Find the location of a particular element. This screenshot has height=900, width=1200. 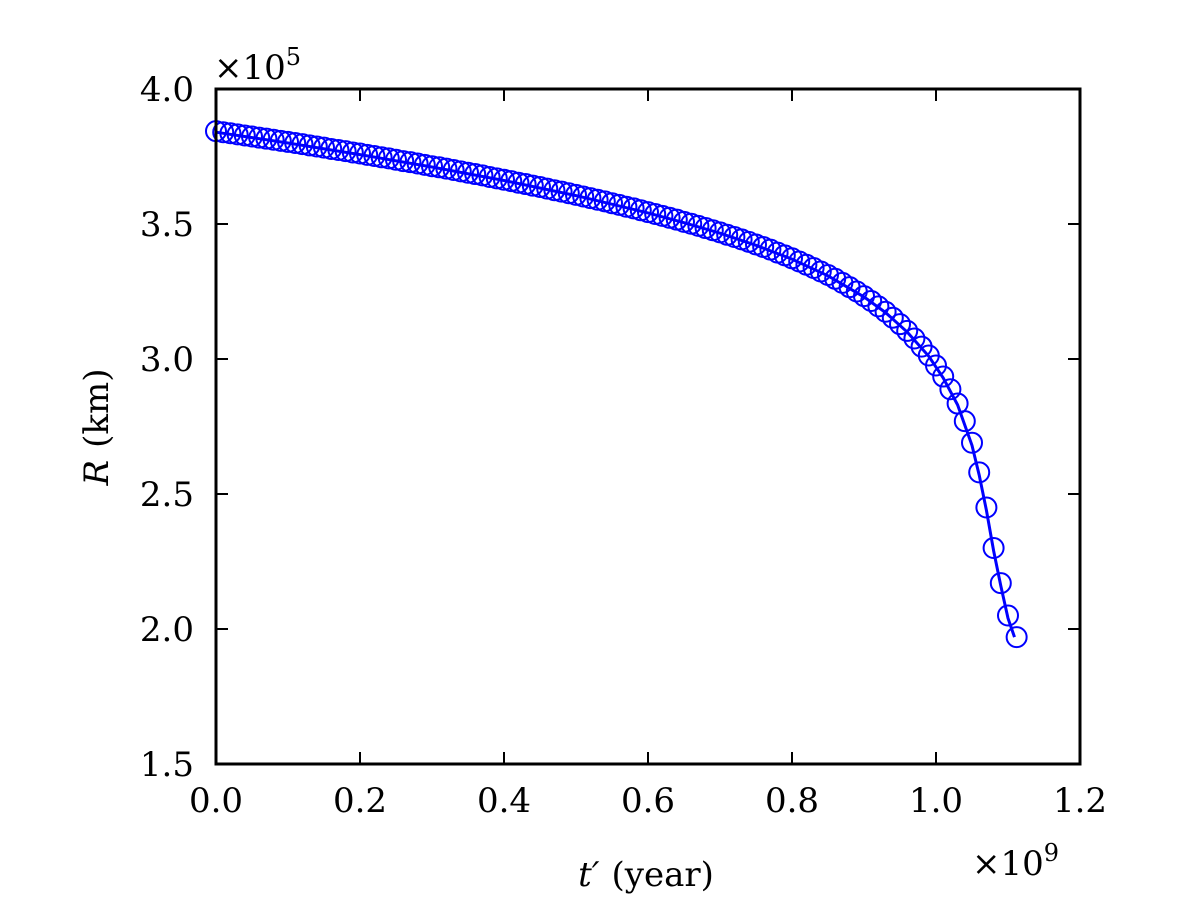

x-tick-label: 0.2 is located at coordinates (360, 801).